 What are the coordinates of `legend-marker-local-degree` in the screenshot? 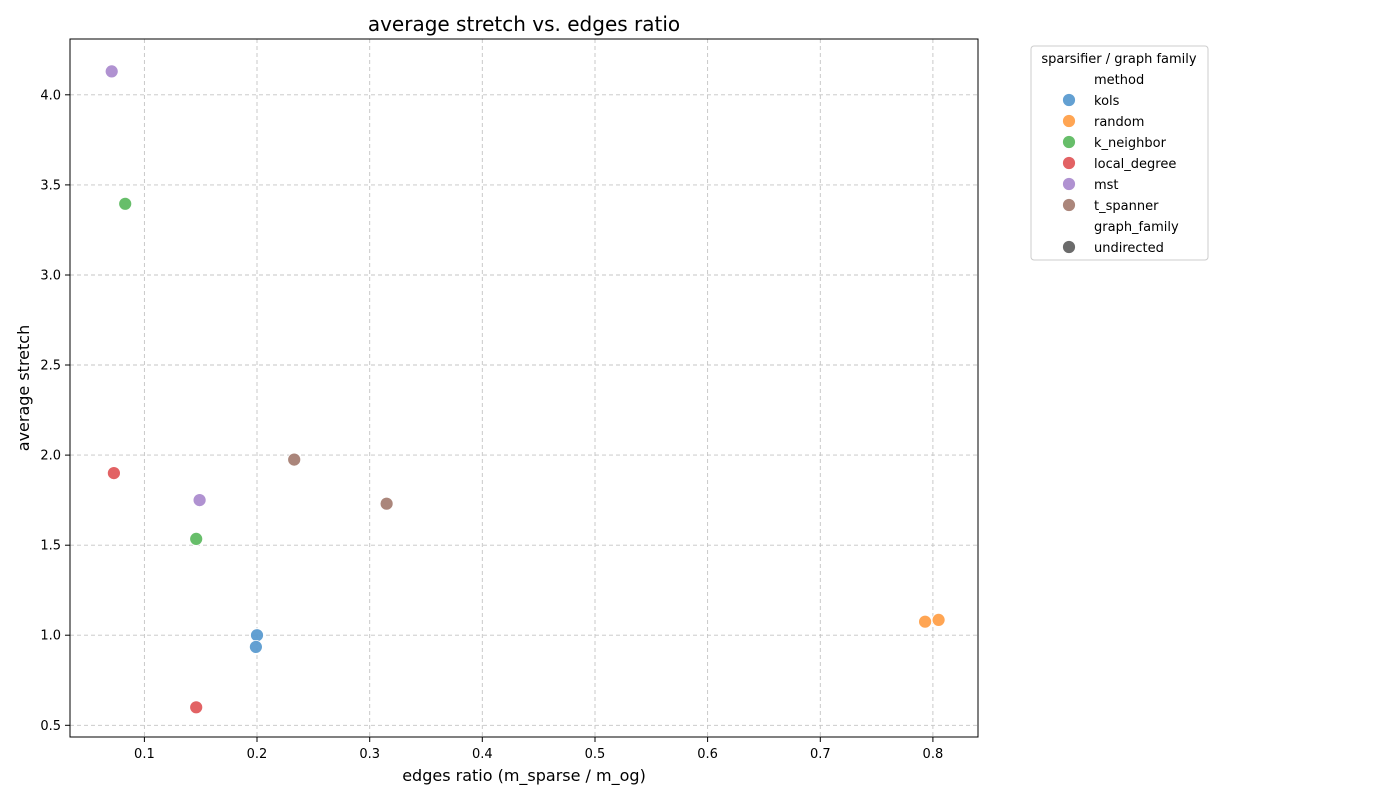 It's located at (1069, 163).